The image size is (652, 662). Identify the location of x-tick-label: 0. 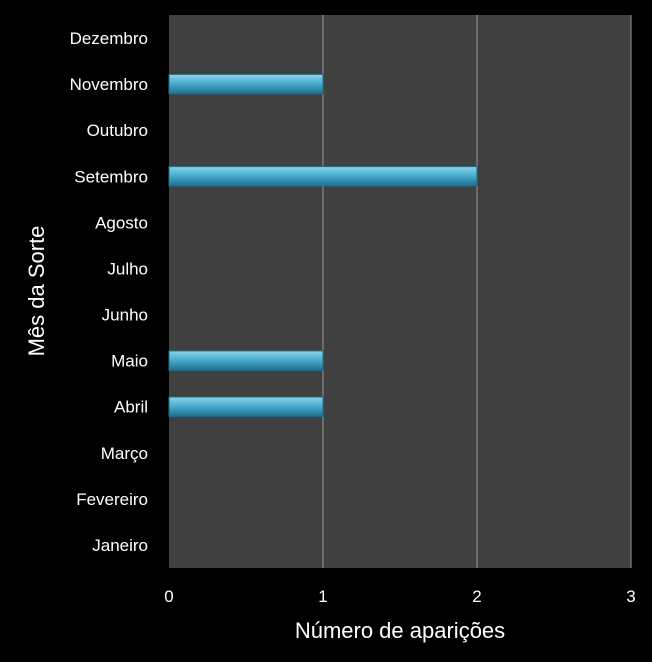
(168, 596).